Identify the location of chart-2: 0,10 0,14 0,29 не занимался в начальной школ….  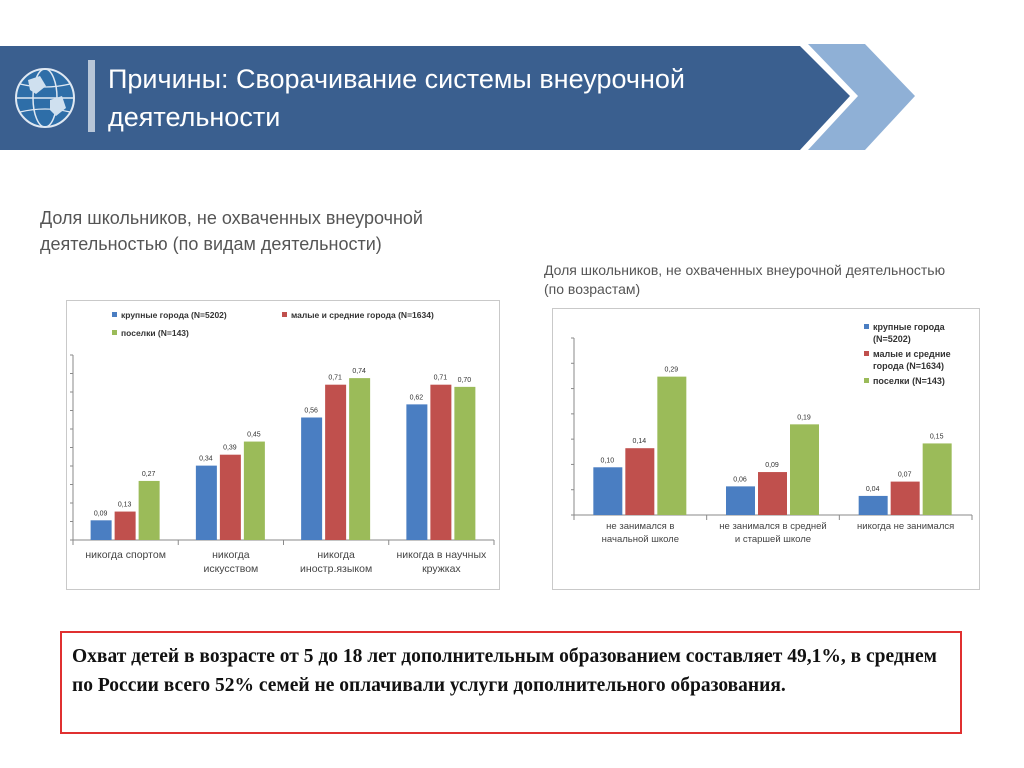
(772, 433).